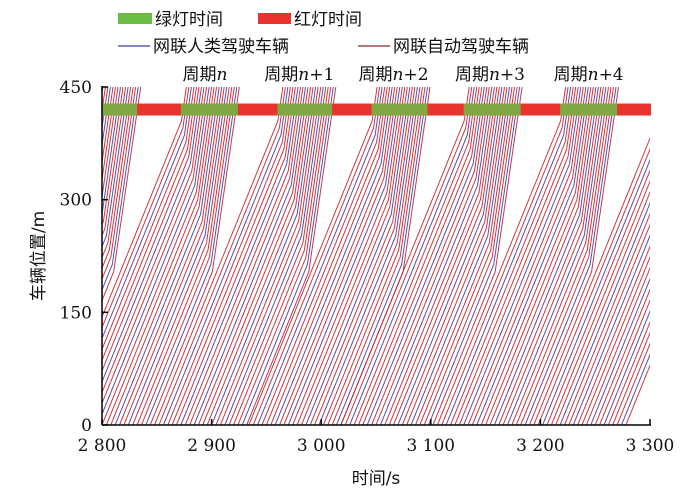  Describe the element at coordinates (299, 75) in the screenshot. I see `cycle-label: 周期n+1` at that location.